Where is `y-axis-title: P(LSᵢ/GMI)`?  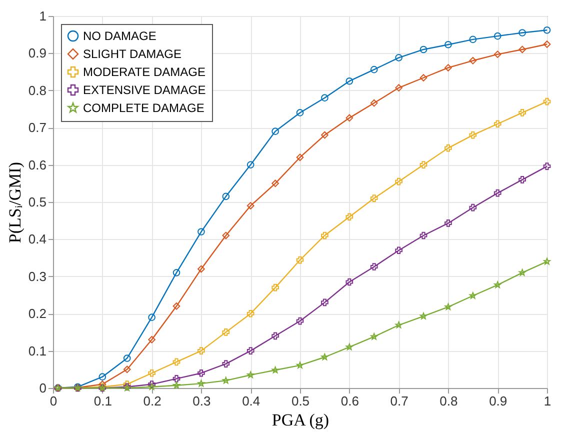
y-axis-title: P(LSᵢ/GMI) is located at coordinates (14, 203).